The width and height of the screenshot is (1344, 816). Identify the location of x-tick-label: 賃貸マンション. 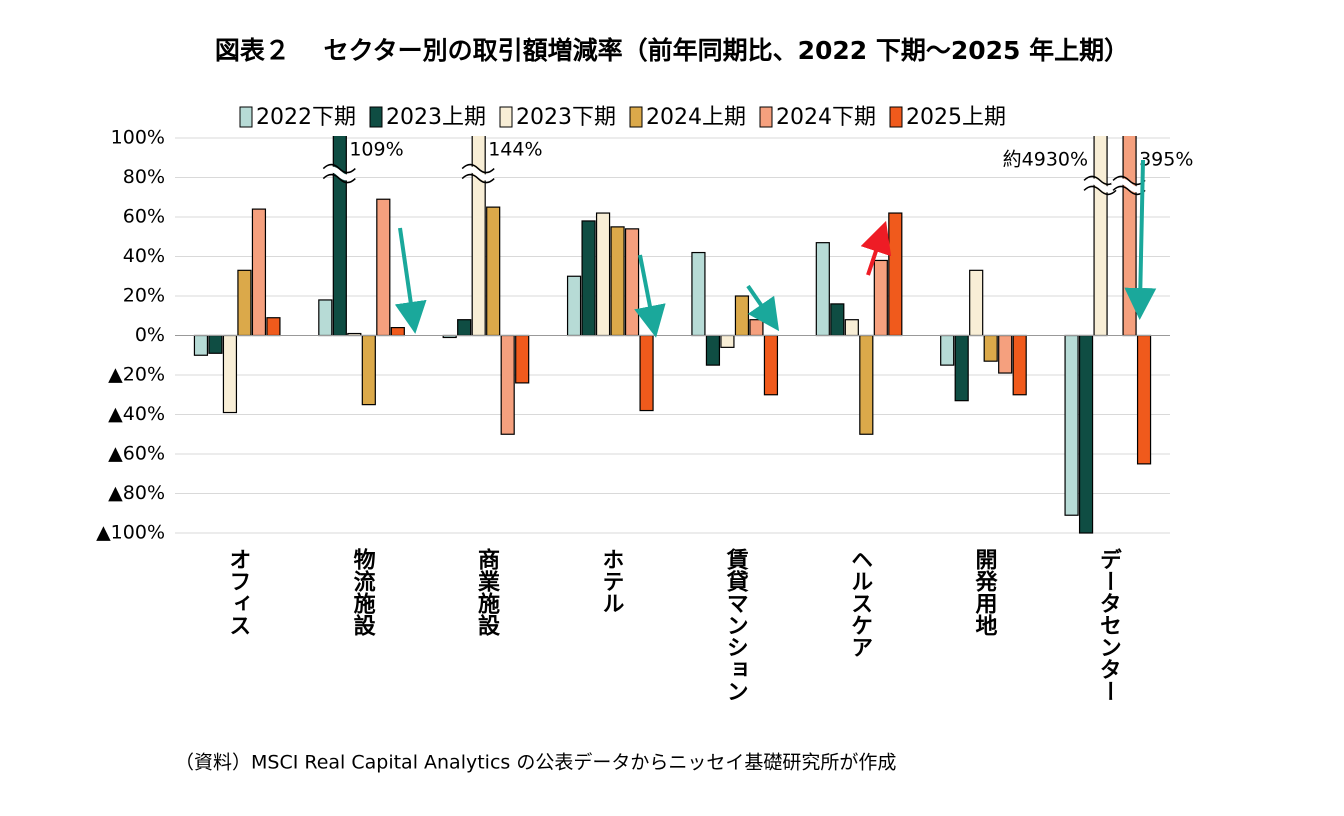
(736, 625).